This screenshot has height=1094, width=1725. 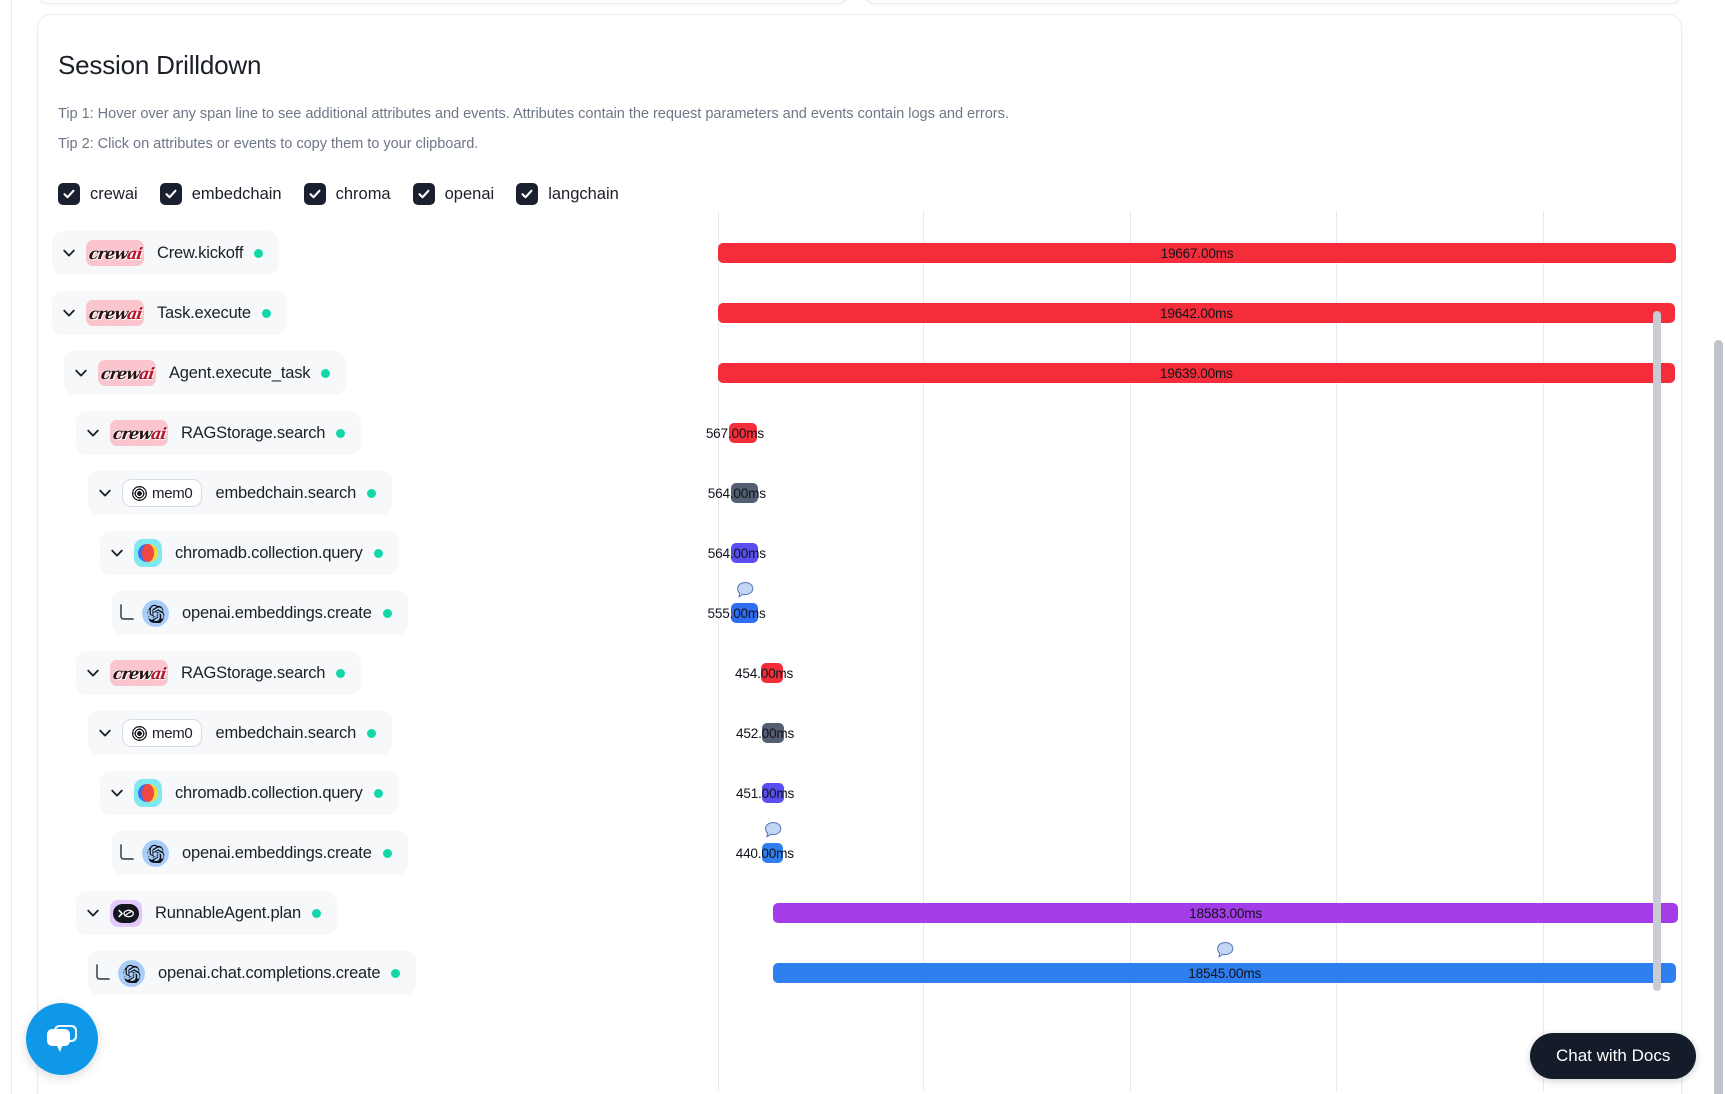 I want to click on span-row: RunnableAgent.plan, so click(x=378, y=913).